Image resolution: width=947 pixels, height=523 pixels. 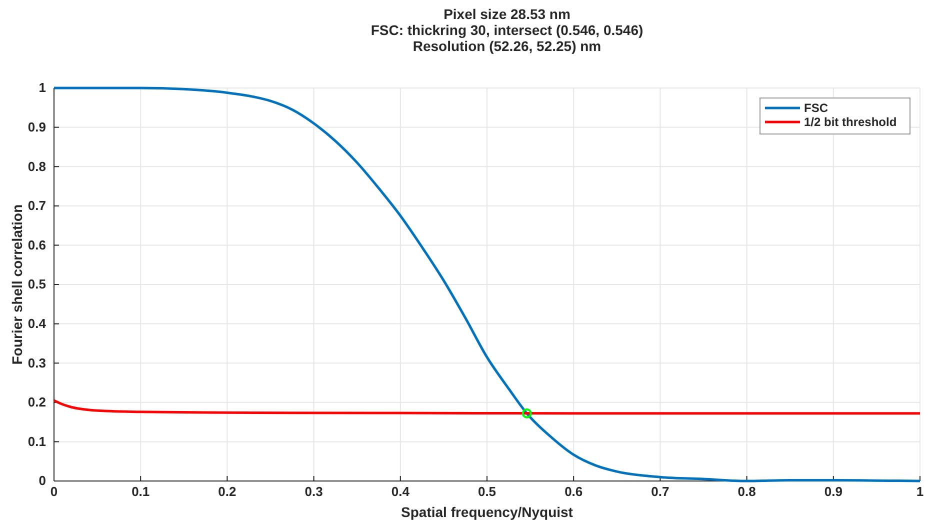 What do you see at coordinates (573, 492) in the screenshot?
I see `x-tick-label: 0.6` at bounding box center [573, 492].